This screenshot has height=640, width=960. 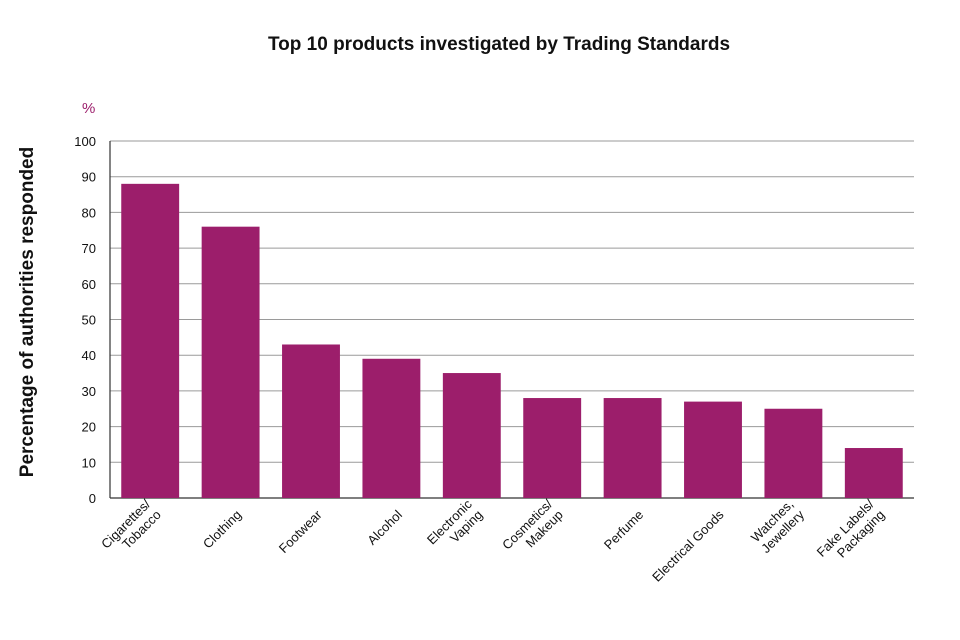 What do you see at coordinates (89, 248) in the screenshot?
I see `y-tick-label: 70` at bounding box center [89, 248].